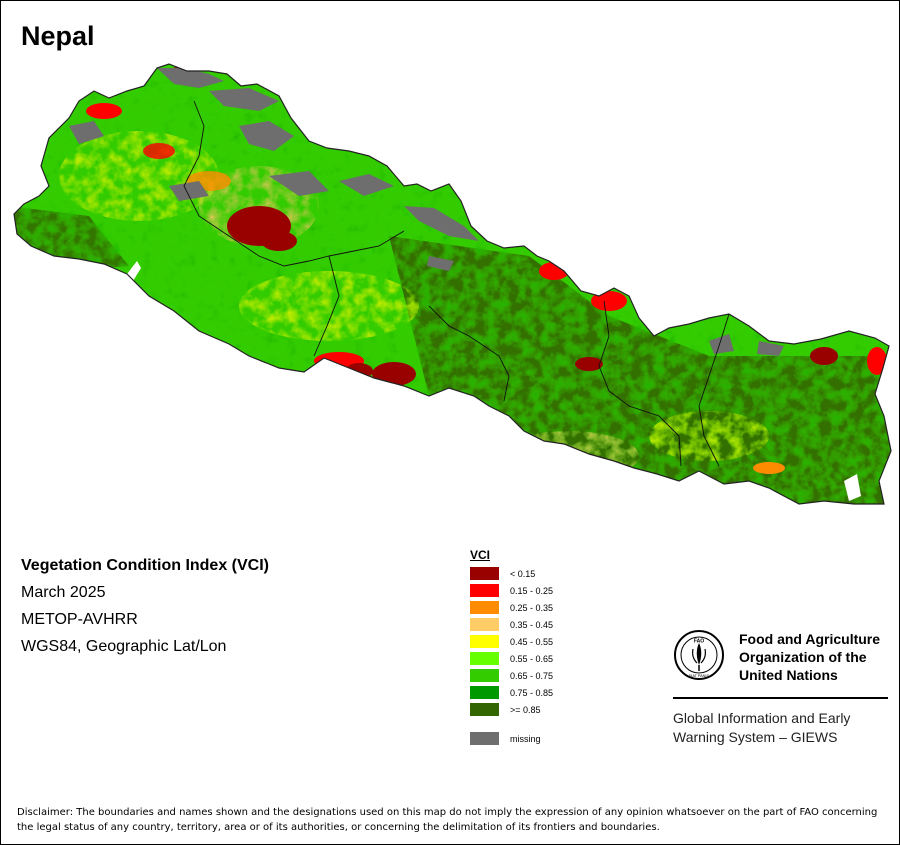 This screenshot has height=845, width=900. Describe the element at coordinates (699, 655) in the screenshot. I see `fao-logo-icon: FAO FIAT PANIS` at that location.